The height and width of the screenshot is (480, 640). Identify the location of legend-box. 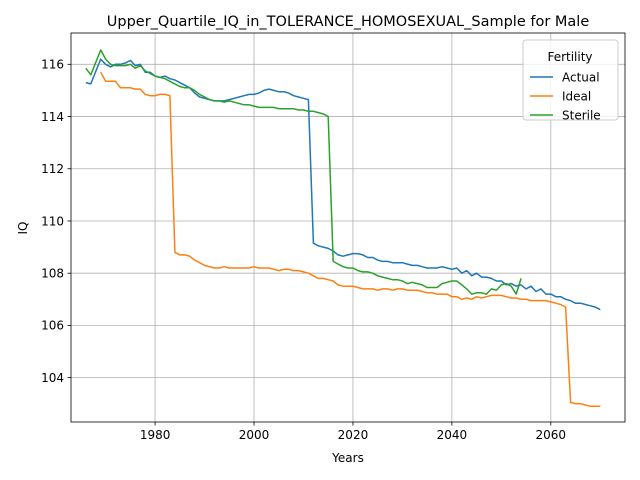
(570, 80).